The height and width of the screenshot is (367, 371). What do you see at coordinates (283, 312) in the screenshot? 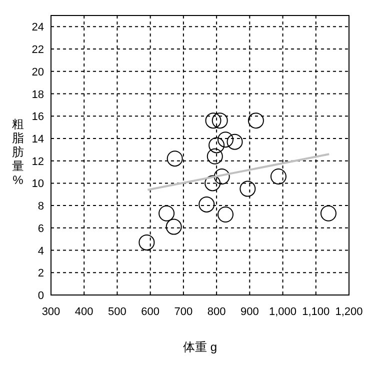
I see `x-tick-label: 1,000` at bounding box center [283, 312].